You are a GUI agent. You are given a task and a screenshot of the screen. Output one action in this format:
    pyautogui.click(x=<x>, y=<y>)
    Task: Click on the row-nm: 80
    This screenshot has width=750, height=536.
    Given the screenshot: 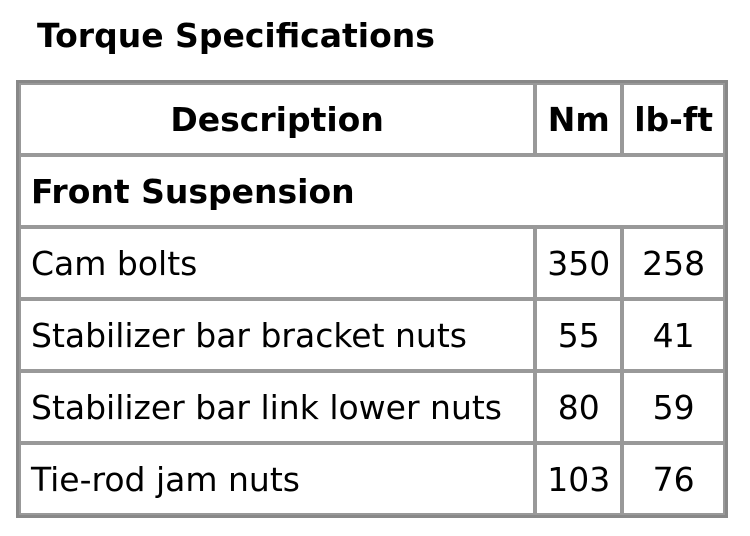 What is the action you would take?
    pyautogui.click(x=579, y=407)
    